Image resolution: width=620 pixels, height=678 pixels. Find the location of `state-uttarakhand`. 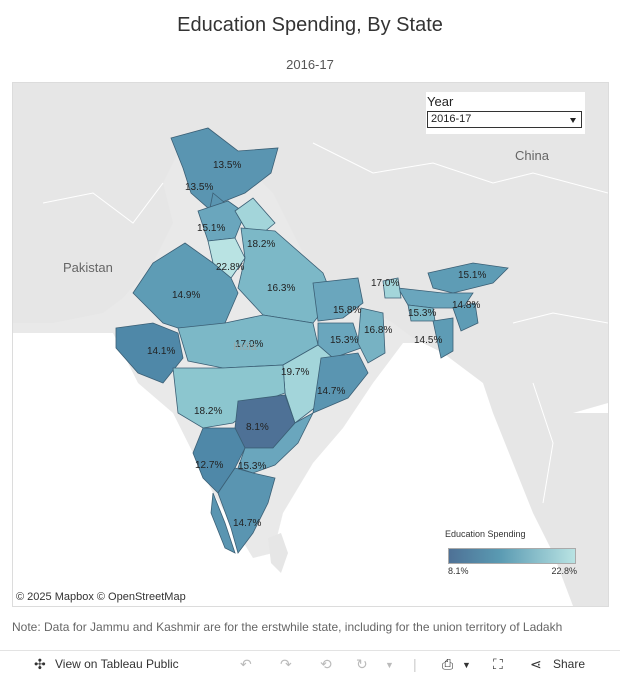

state-uttarakhand is located at coordinates (255, 215).